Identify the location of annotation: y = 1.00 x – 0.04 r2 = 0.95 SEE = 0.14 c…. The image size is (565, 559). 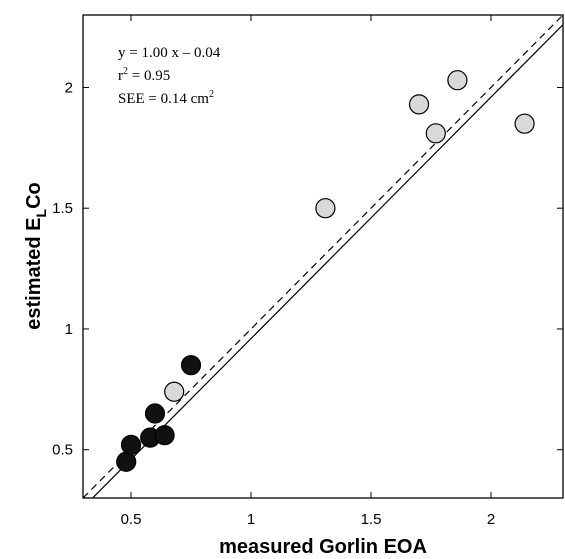
(169, 76).